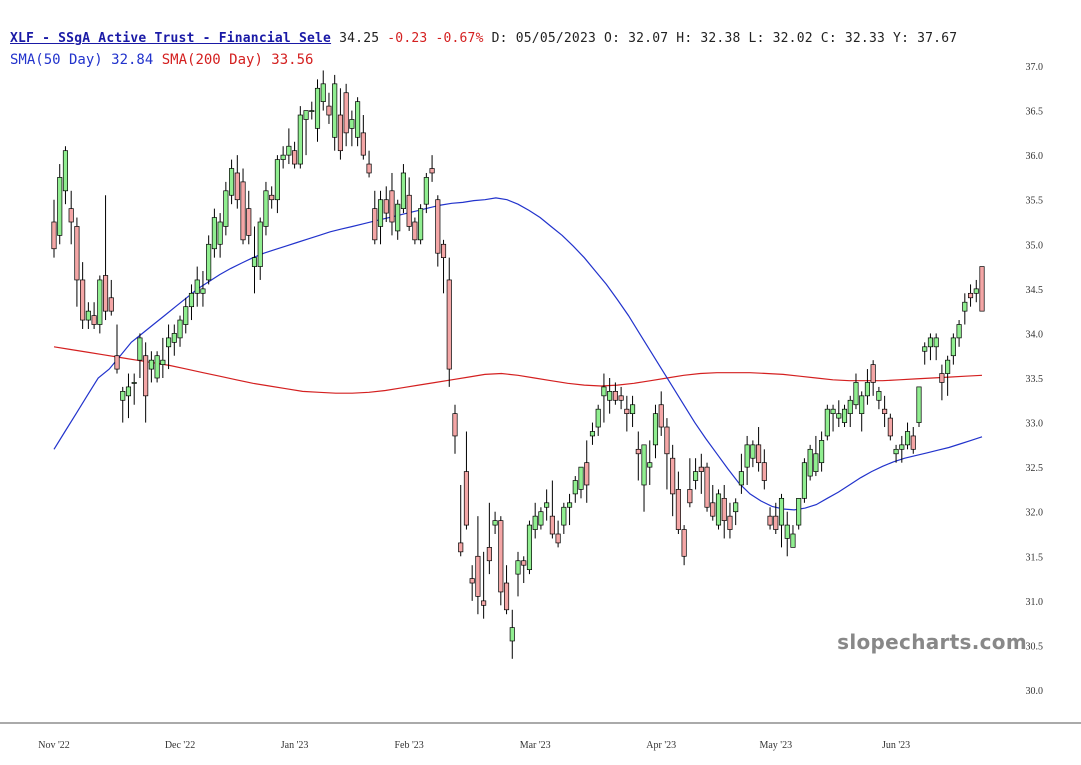 The width and height of the screenshot is (1081, 765). I want to click on bar-date: D: 05/05/2023, so click(544, 38).